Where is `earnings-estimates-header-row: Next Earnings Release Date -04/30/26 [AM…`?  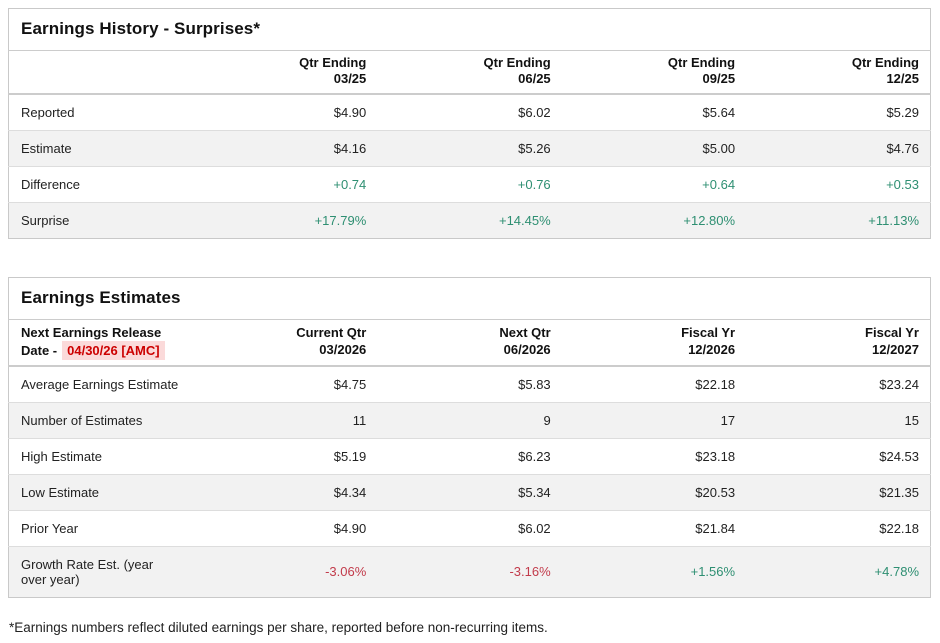 earnings-estimates-header-row: Next Earnings Release Date -04/30/26 [AM… is located at coordinates (469, 343).